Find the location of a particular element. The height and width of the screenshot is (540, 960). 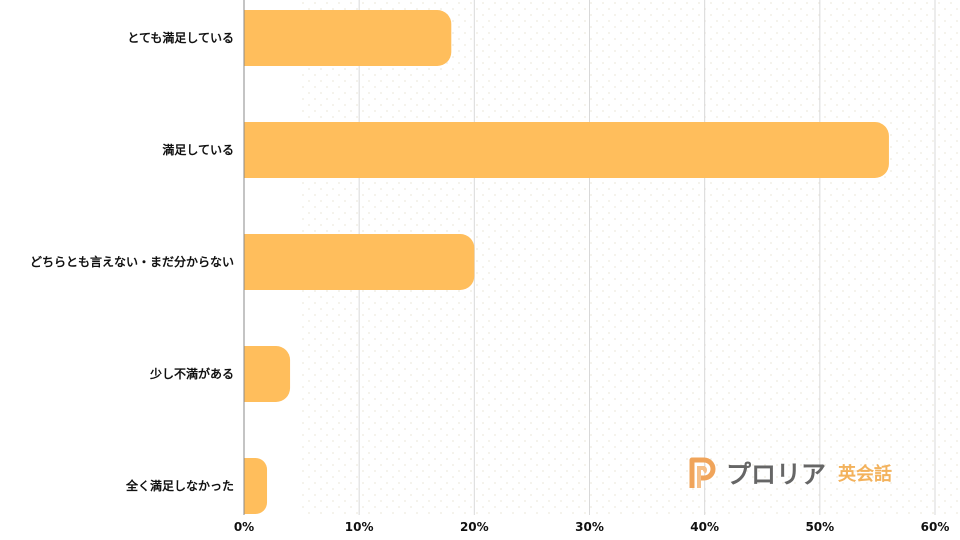

x-tick-labels: 0% 10% 20% 30% 40% 50% 60% is located at coordinates (592, 527).